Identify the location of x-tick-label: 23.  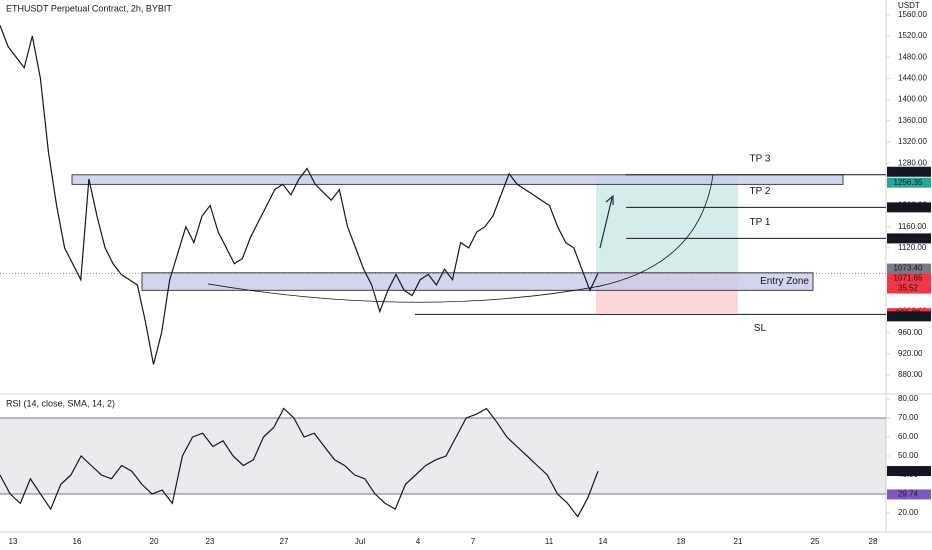
(210, 541).